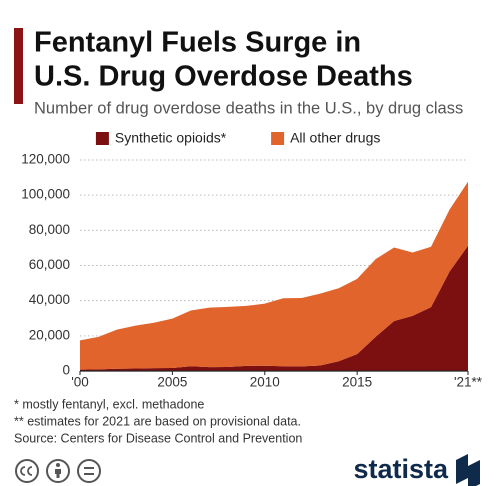  Describe the element at coordinates (49, 264) in the screenshot. I see `y-tick-label: 60,000` at that location.